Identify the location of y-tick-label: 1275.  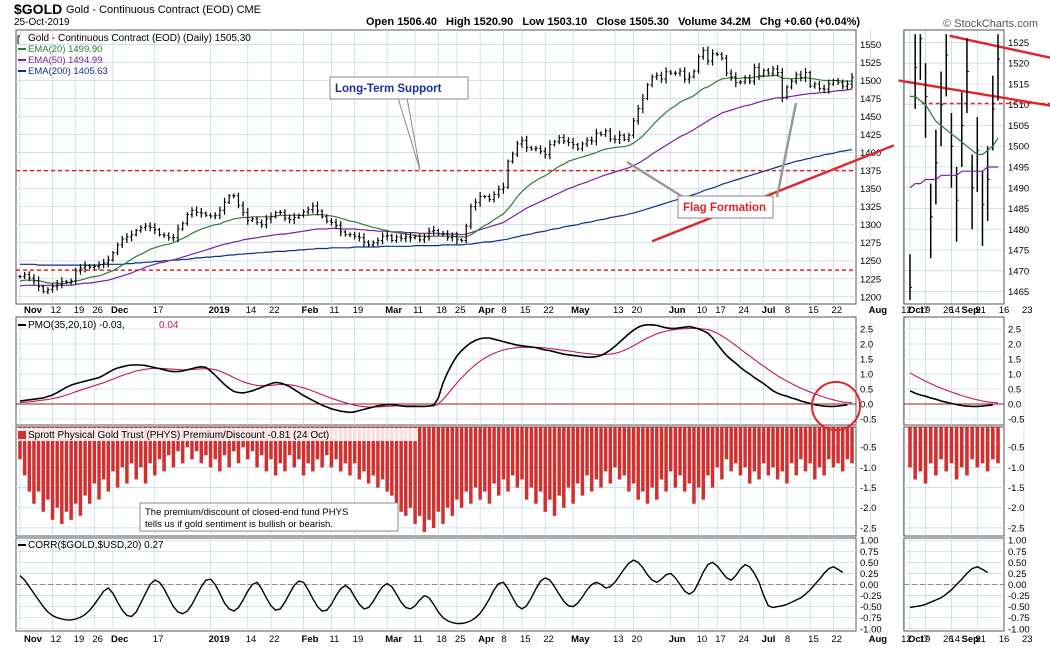
(870, 243).